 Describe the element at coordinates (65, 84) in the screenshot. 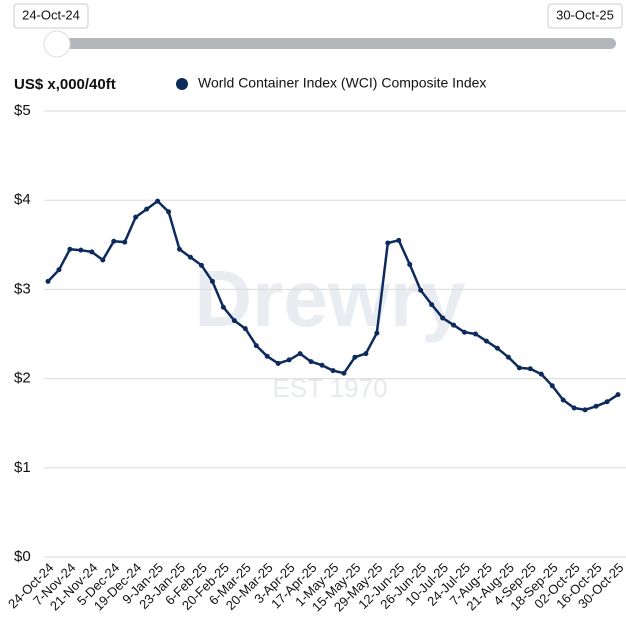

I see `y-axis-label: US$ x,000/40ft` at that location.